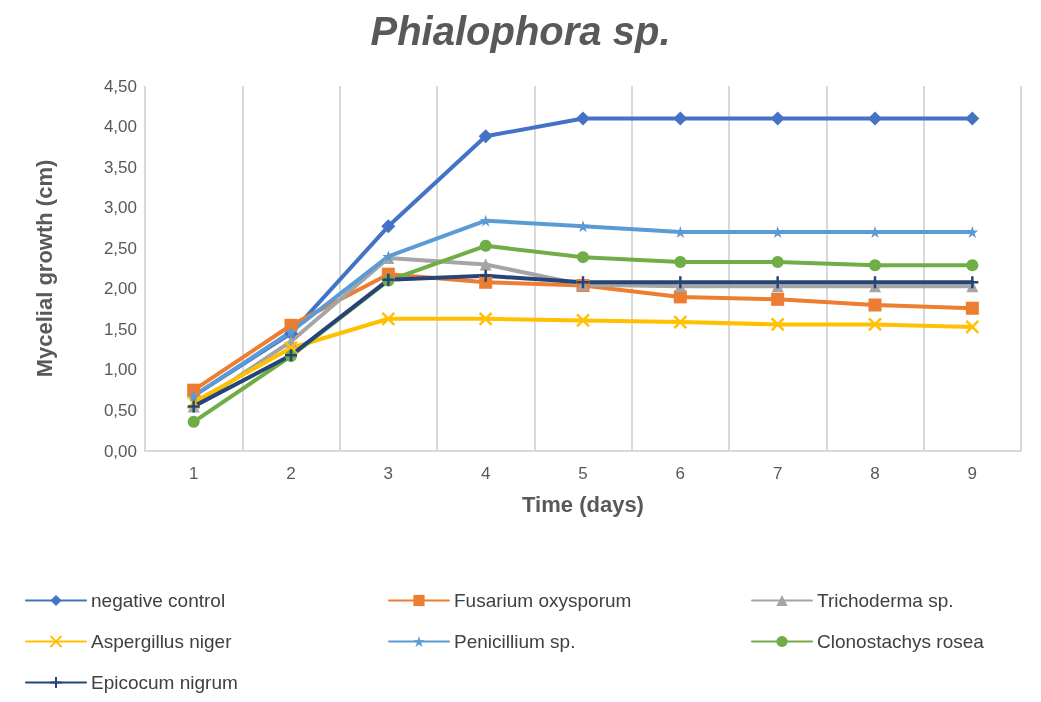  What do you see at coordinates (158, 600) in the screenshot?
I see `legend-label: negative control` at bounding box center [158, 600].